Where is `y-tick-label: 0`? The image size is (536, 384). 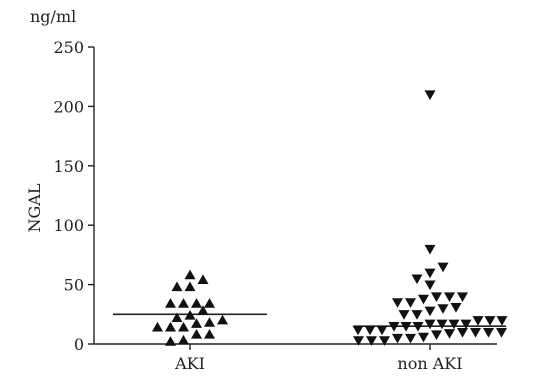 y-tick-label: 0 is located at coordinates (79, 344).